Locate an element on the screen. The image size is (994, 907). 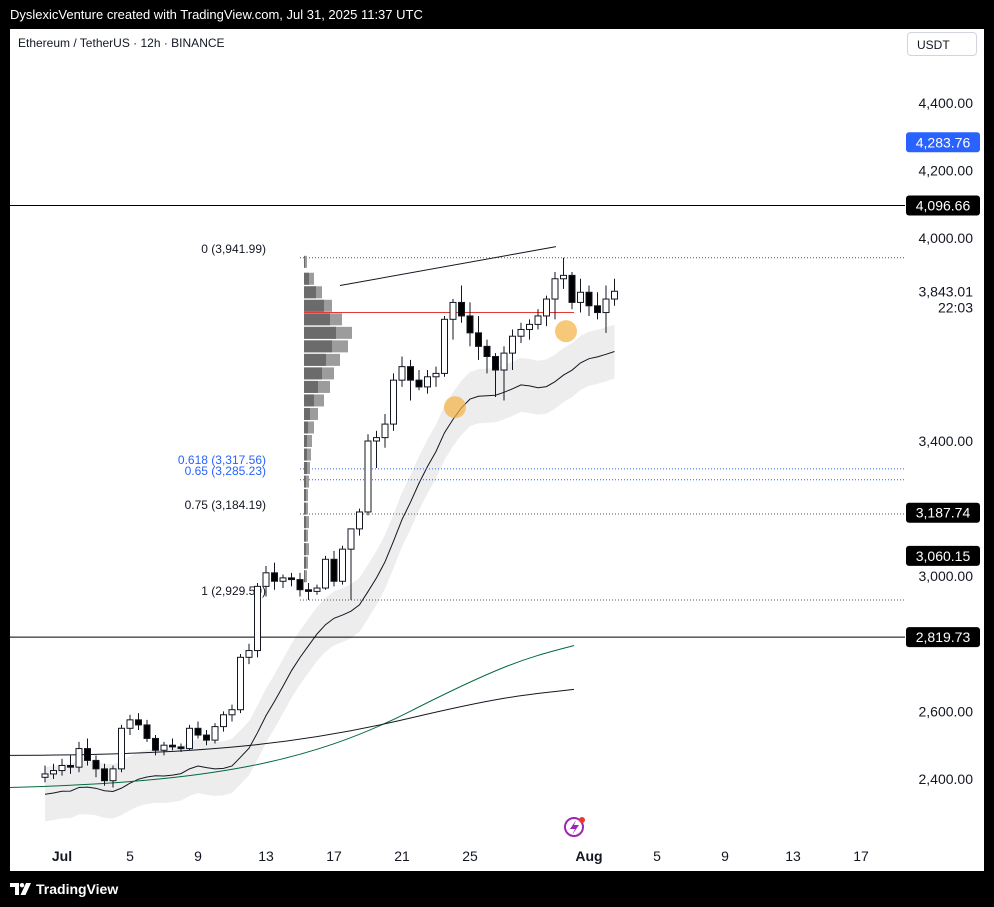
tradingview-logo: TradingView is located at coordinates (64, 889).